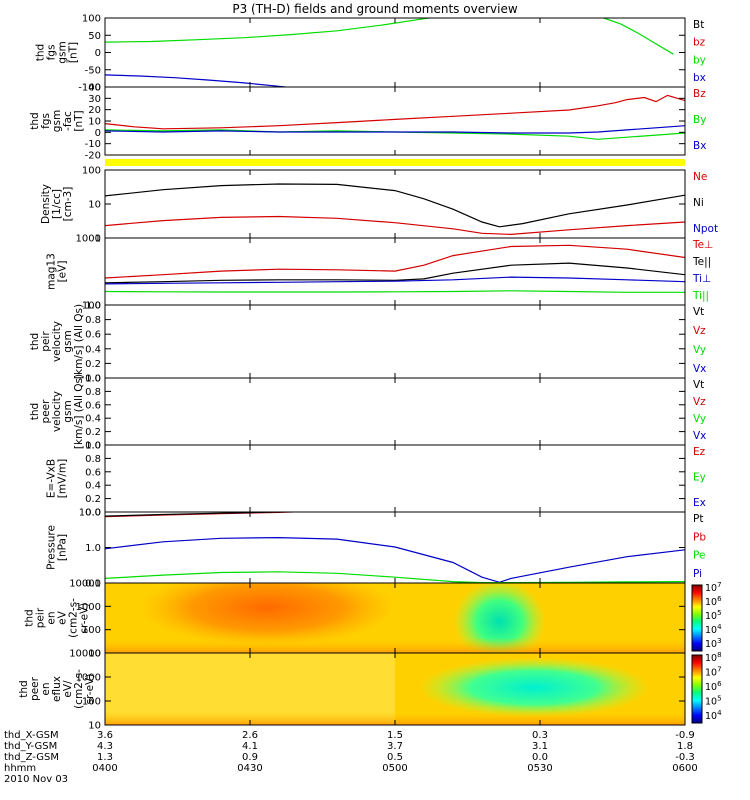 The height and width of the screenshot is (800, 750). I want to click on colorbar, so click(697, 689).